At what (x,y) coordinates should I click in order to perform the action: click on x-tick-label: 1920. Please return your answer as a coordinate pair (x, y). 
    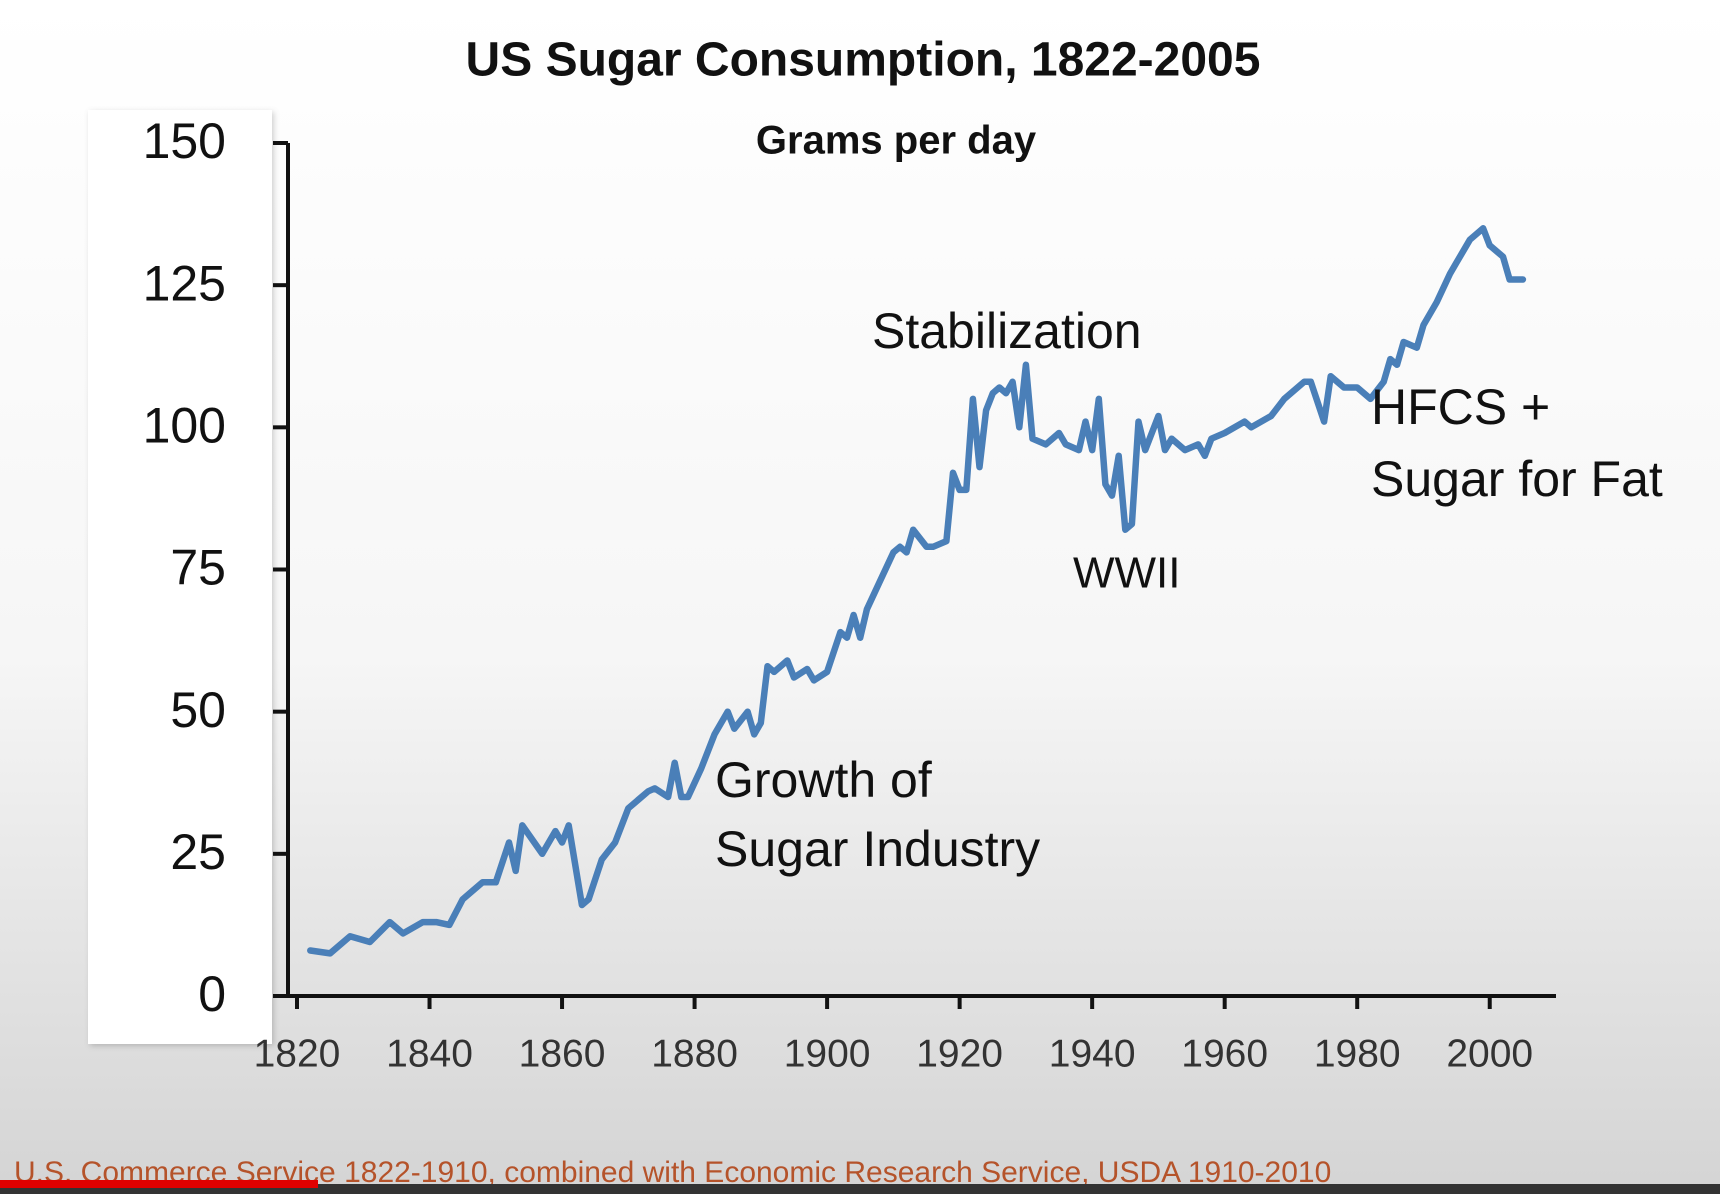
    Looking at the image, I should click on (959, 1053).